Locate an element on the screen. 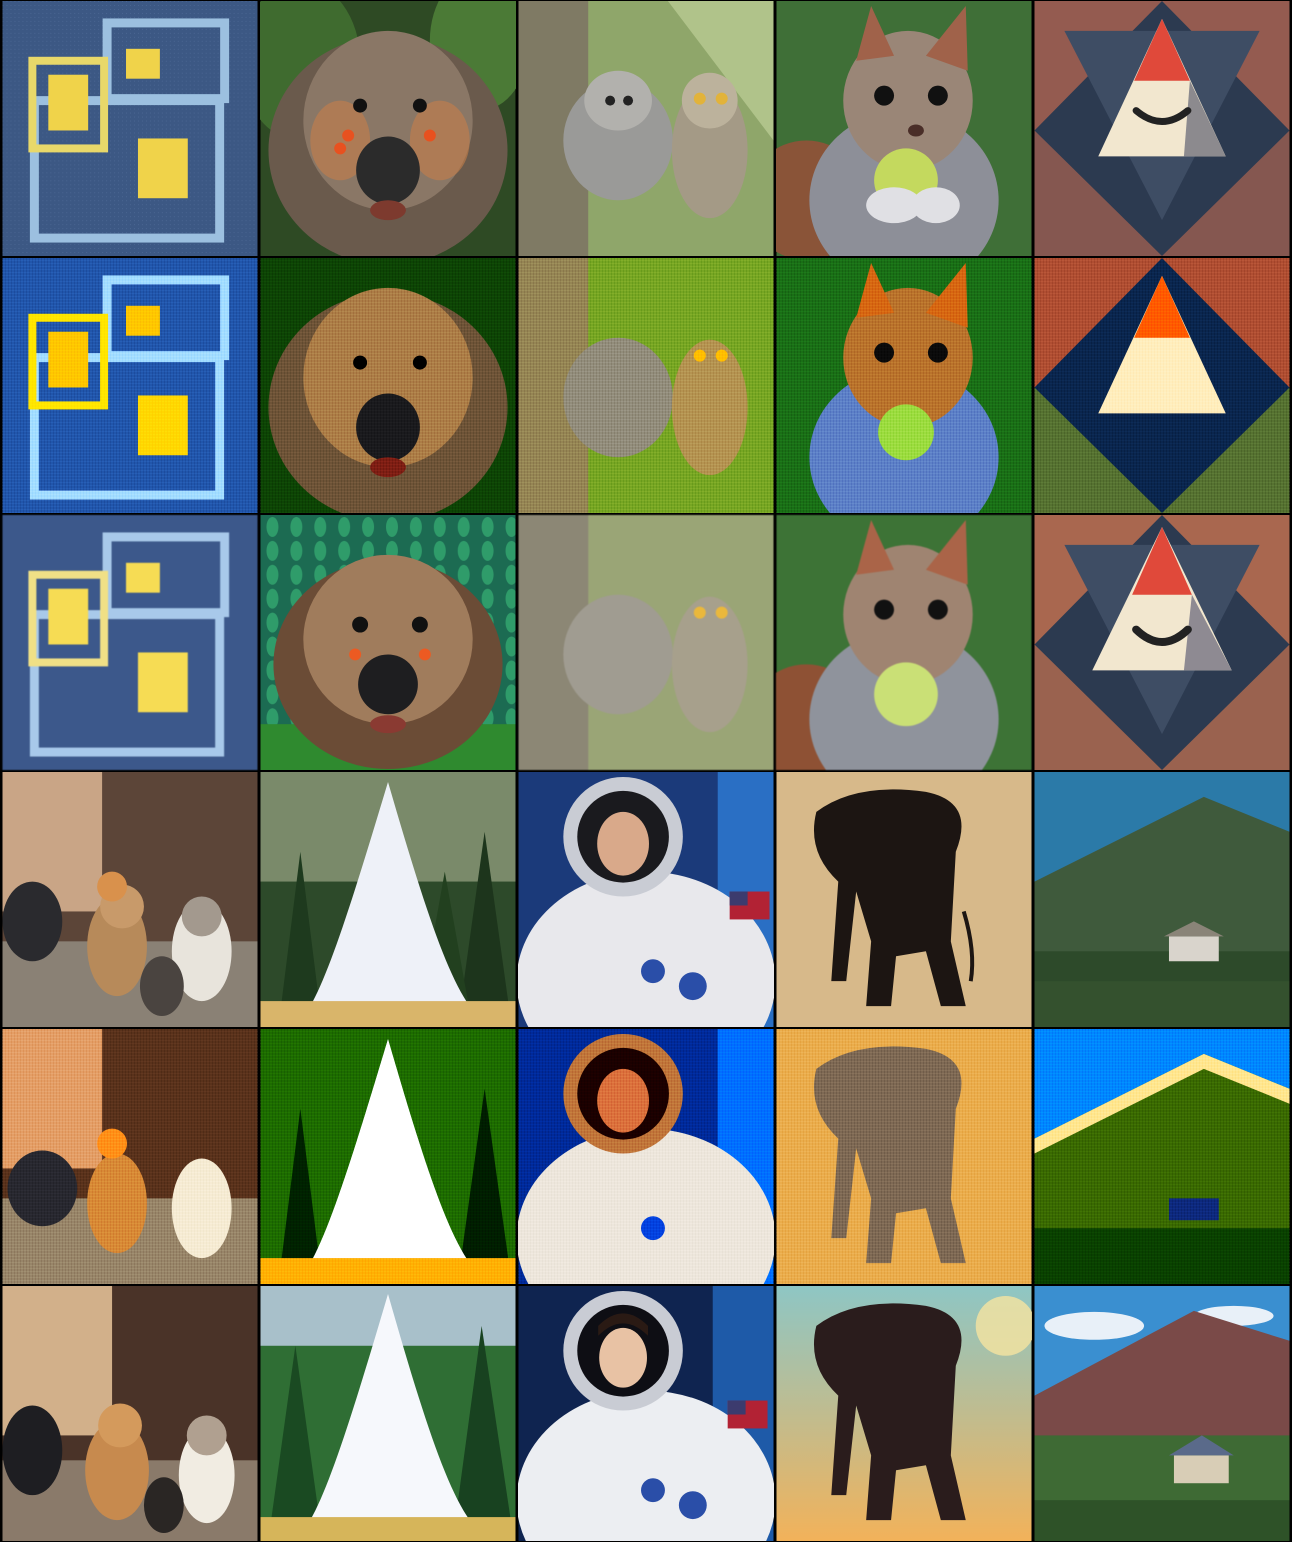  tile-squirrel-source is located at coordinates (904, 128).